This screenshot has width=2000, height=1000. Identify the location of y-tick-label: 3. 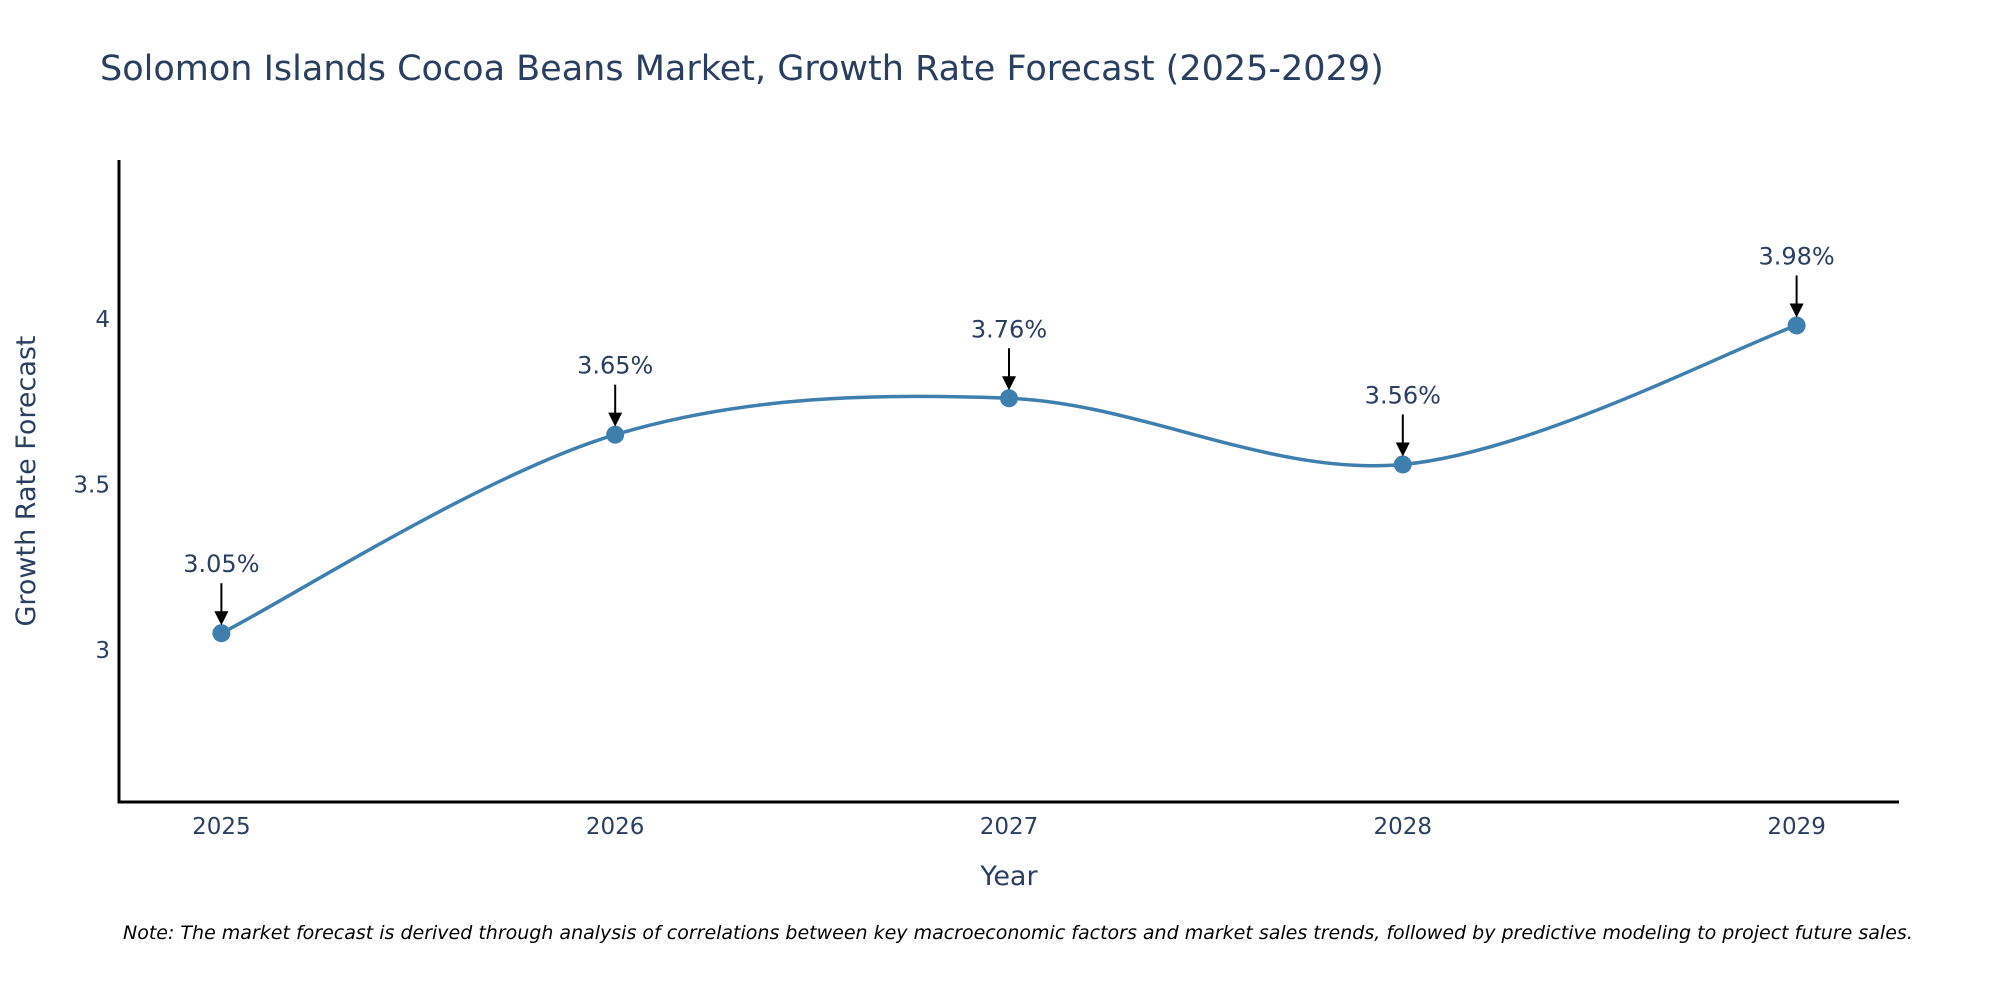
(102, 651).